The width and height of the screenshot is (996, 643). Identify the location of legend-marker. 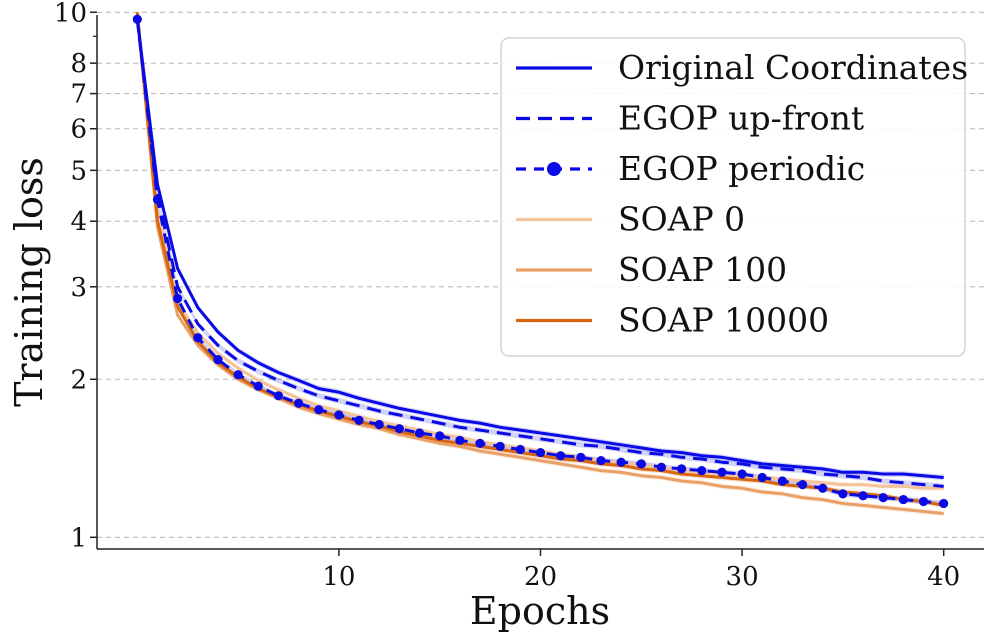
(554, 169).